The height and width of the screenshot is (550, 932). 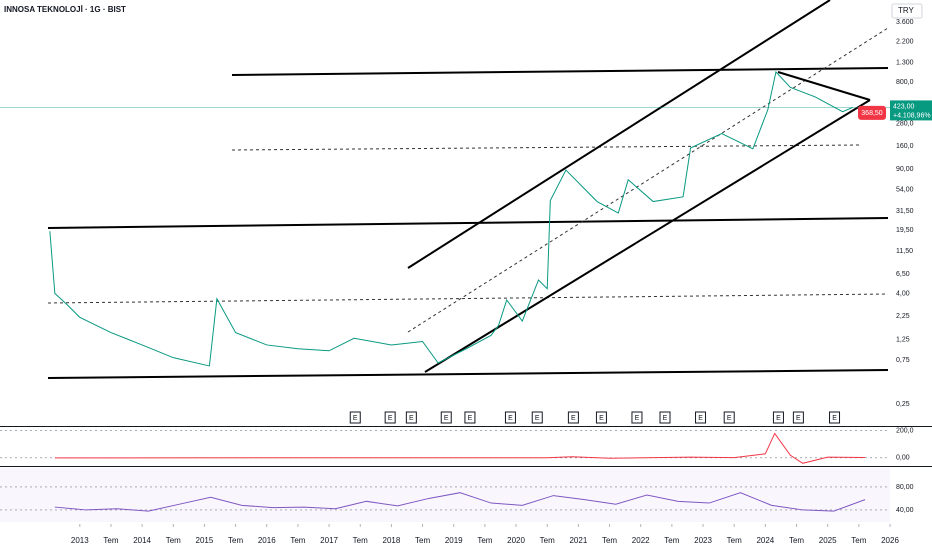 I want to click on y-tick-label: 0,75, so click(x=903, y=360).